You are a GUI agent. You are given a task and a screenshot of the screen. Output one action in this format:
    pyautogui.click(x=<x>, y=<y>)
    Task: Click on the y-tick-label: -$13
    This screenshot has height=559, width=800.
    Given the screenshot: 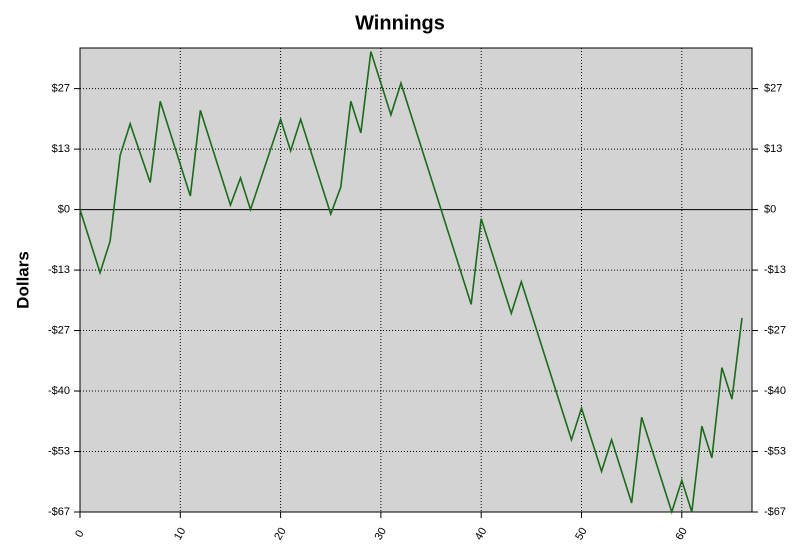 What is the action you would take?
    pyautogui.click(x=59, y=270)
    